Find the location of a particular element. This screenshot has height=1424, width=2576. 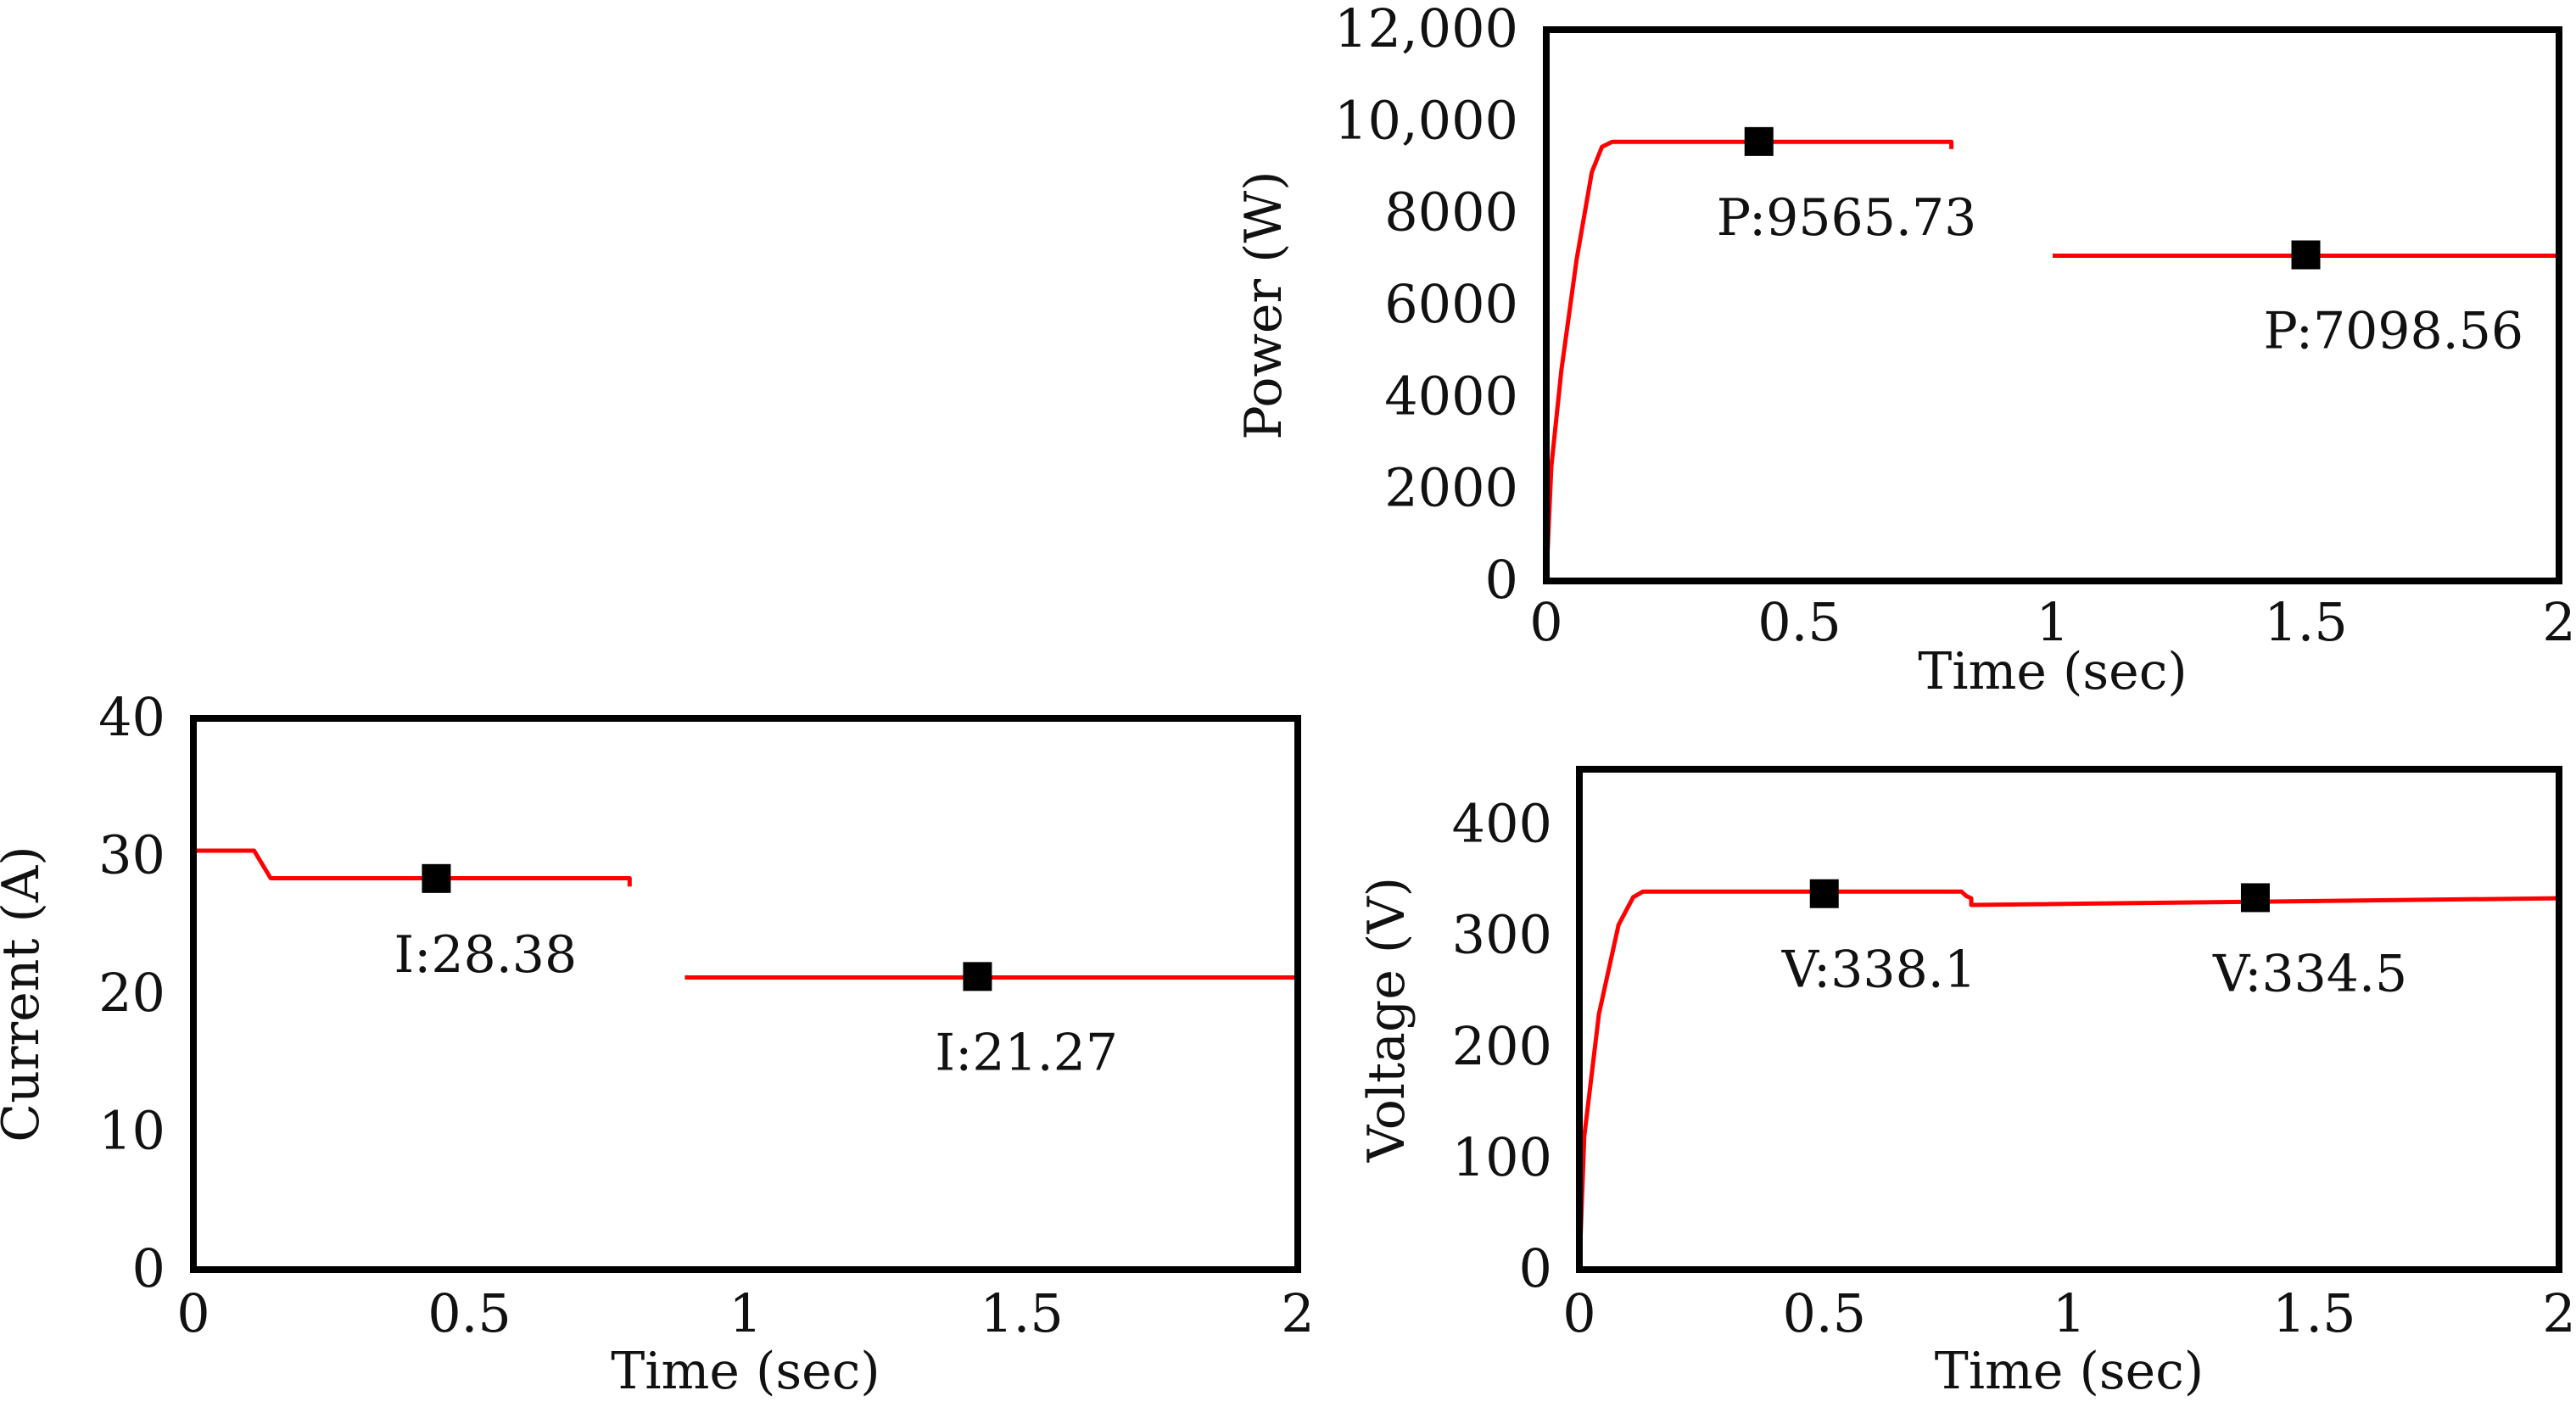

current-point-label: I:28.38 is located at coordinates (485, 955).